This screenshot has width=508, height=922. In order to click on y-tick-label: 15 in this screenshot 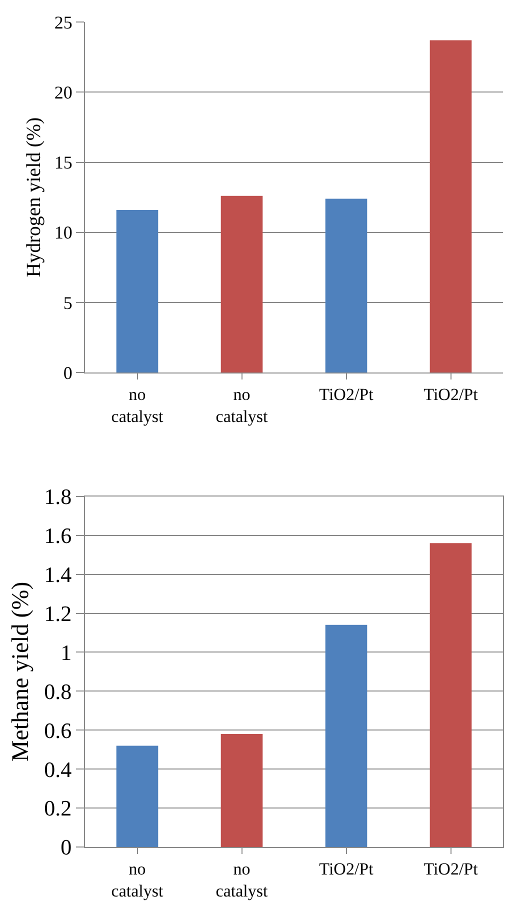, I will do `click(63, 162)`.